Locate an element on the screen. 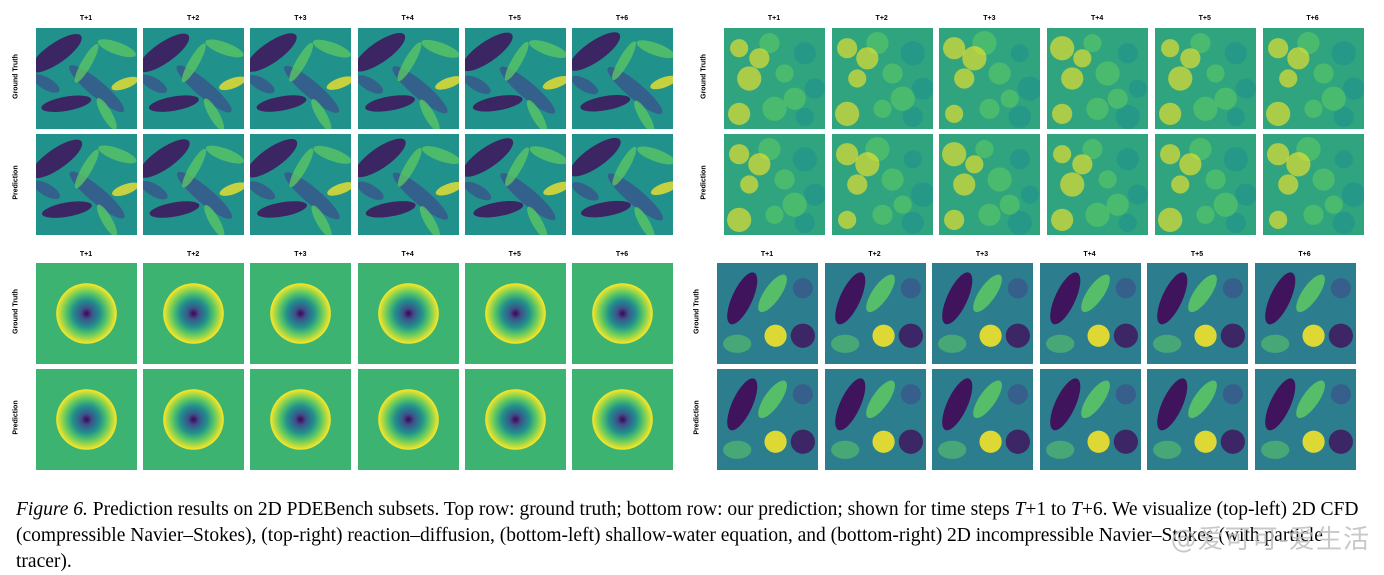  caption-math-2: T is located at coordinates (1076, 509).